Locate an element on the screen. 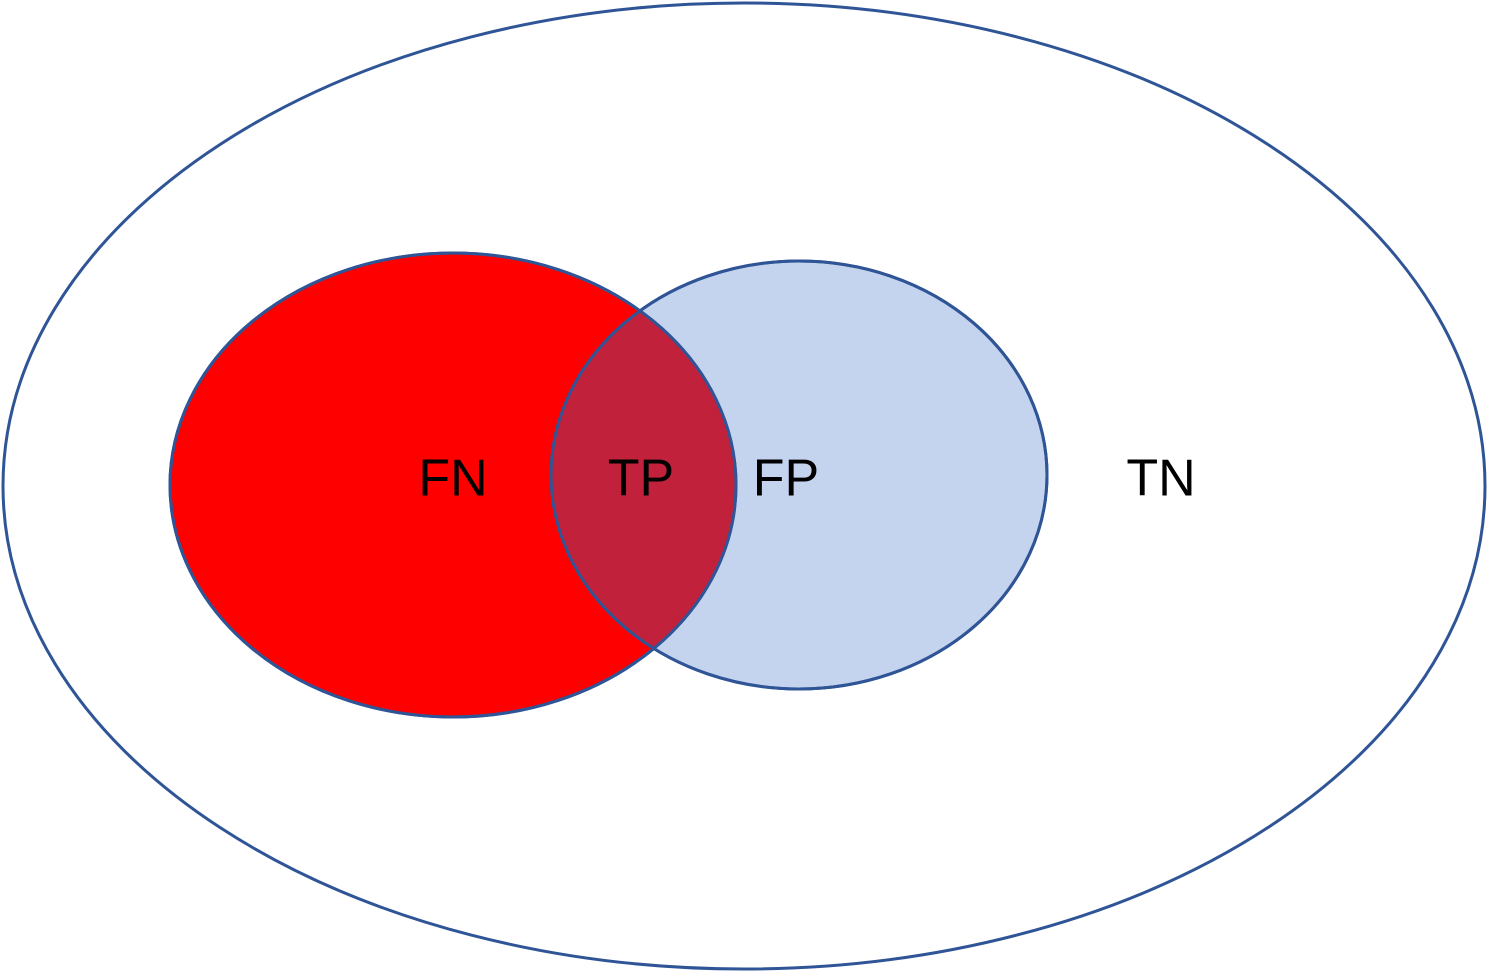  predicted-ellipse-outline is located at coordinates (799, 475).